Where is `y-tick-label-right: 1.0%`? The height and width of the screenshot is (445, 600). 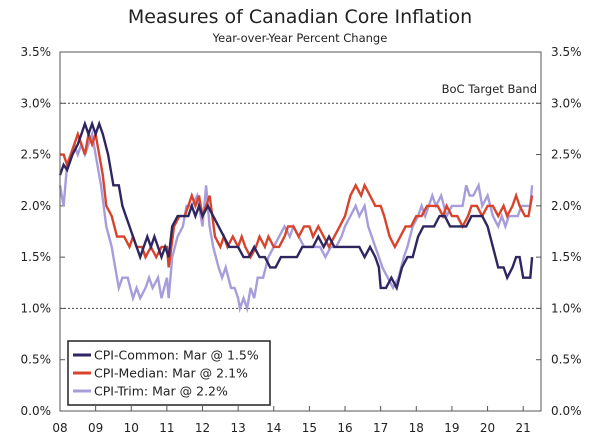
y-tick-label-right: 1.0% is located at coordinates (566, 308).